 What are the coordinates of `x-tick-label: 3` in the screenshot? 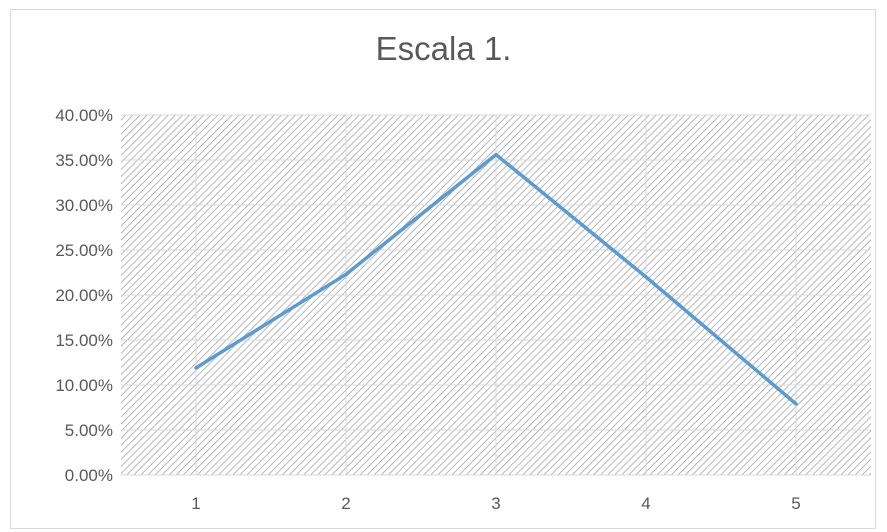 It's located at (495, 503).